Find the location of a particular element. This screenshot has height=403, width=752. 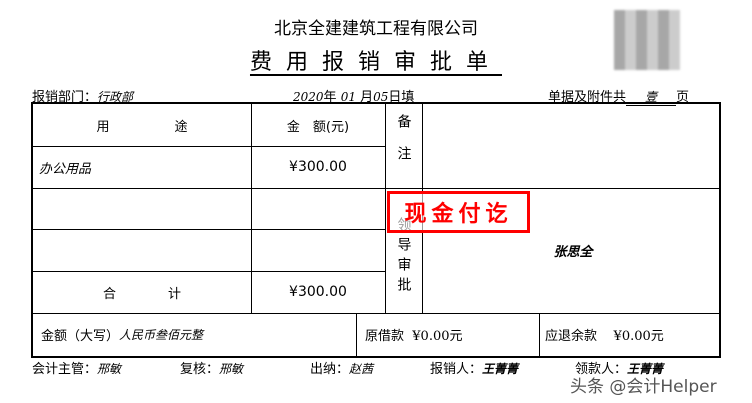

month-unit: 月 is located at coordinates (367, 97).